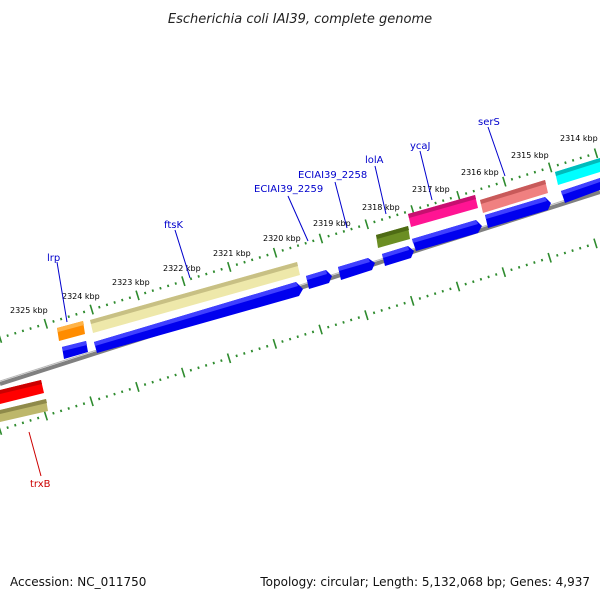  What do you see at coordinates (182, 268) in the screenshot?
I see `kbp-label: 2322 kbp` at bounding box center [182, 268].